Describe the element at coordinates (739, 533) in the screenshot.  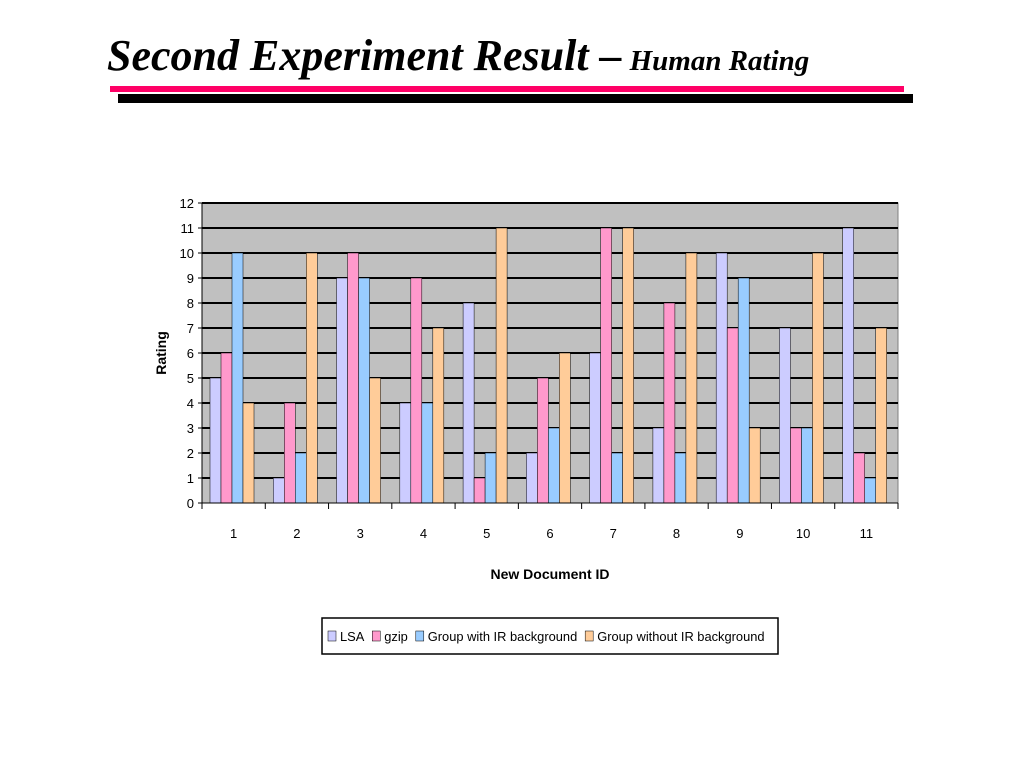
I see `x-tick-label: 9` at that location.